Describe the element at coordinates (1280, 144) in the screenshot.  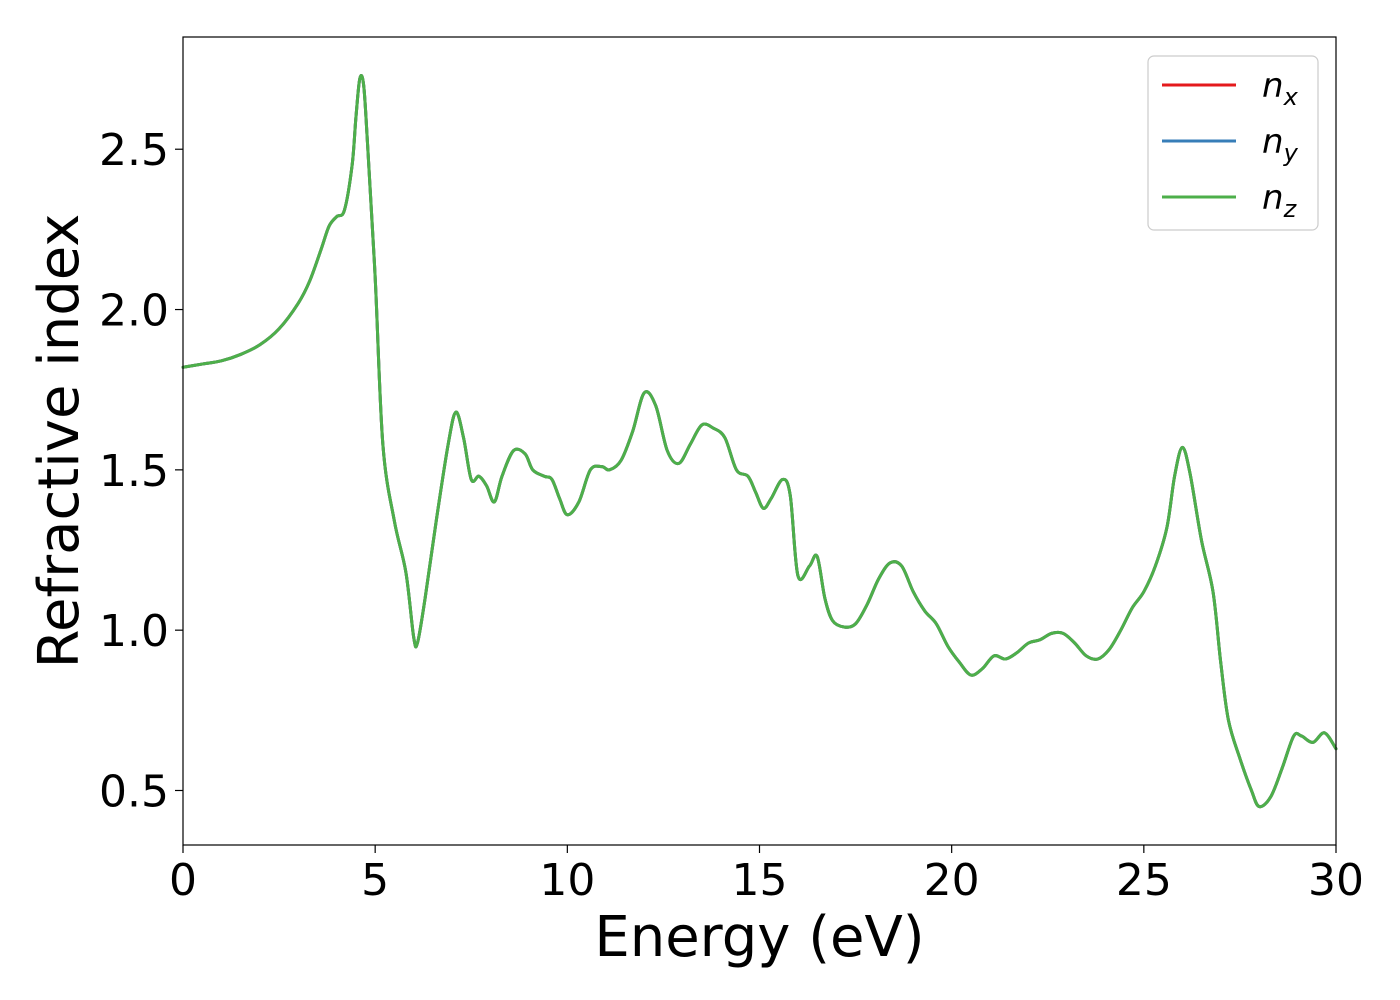
I see `legend-label-n-y: ny` at that location.